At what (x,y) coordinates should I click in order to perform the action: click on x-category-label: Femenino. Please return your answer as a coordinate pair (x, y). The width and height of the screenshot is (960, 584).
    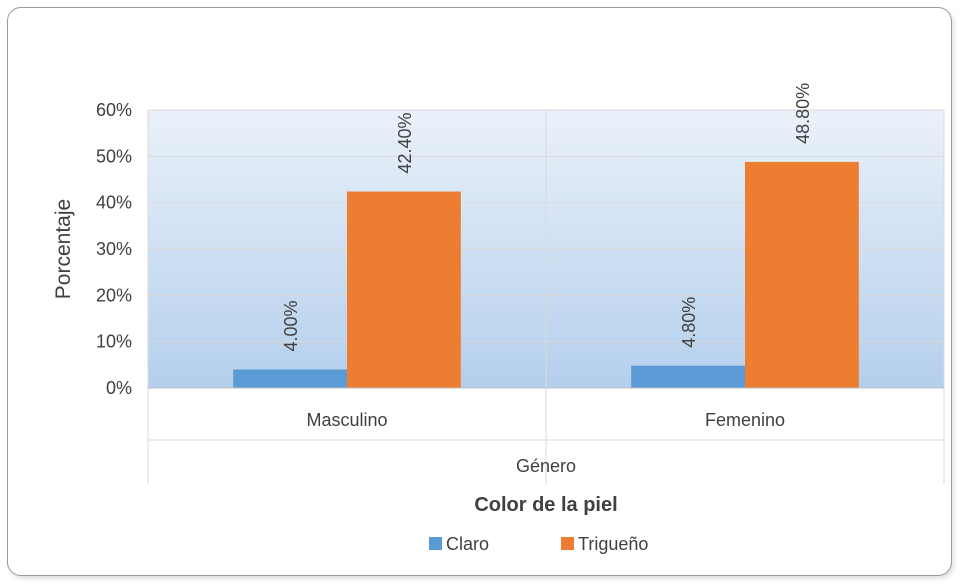
    Looking at the image, I should click on (745, 420).